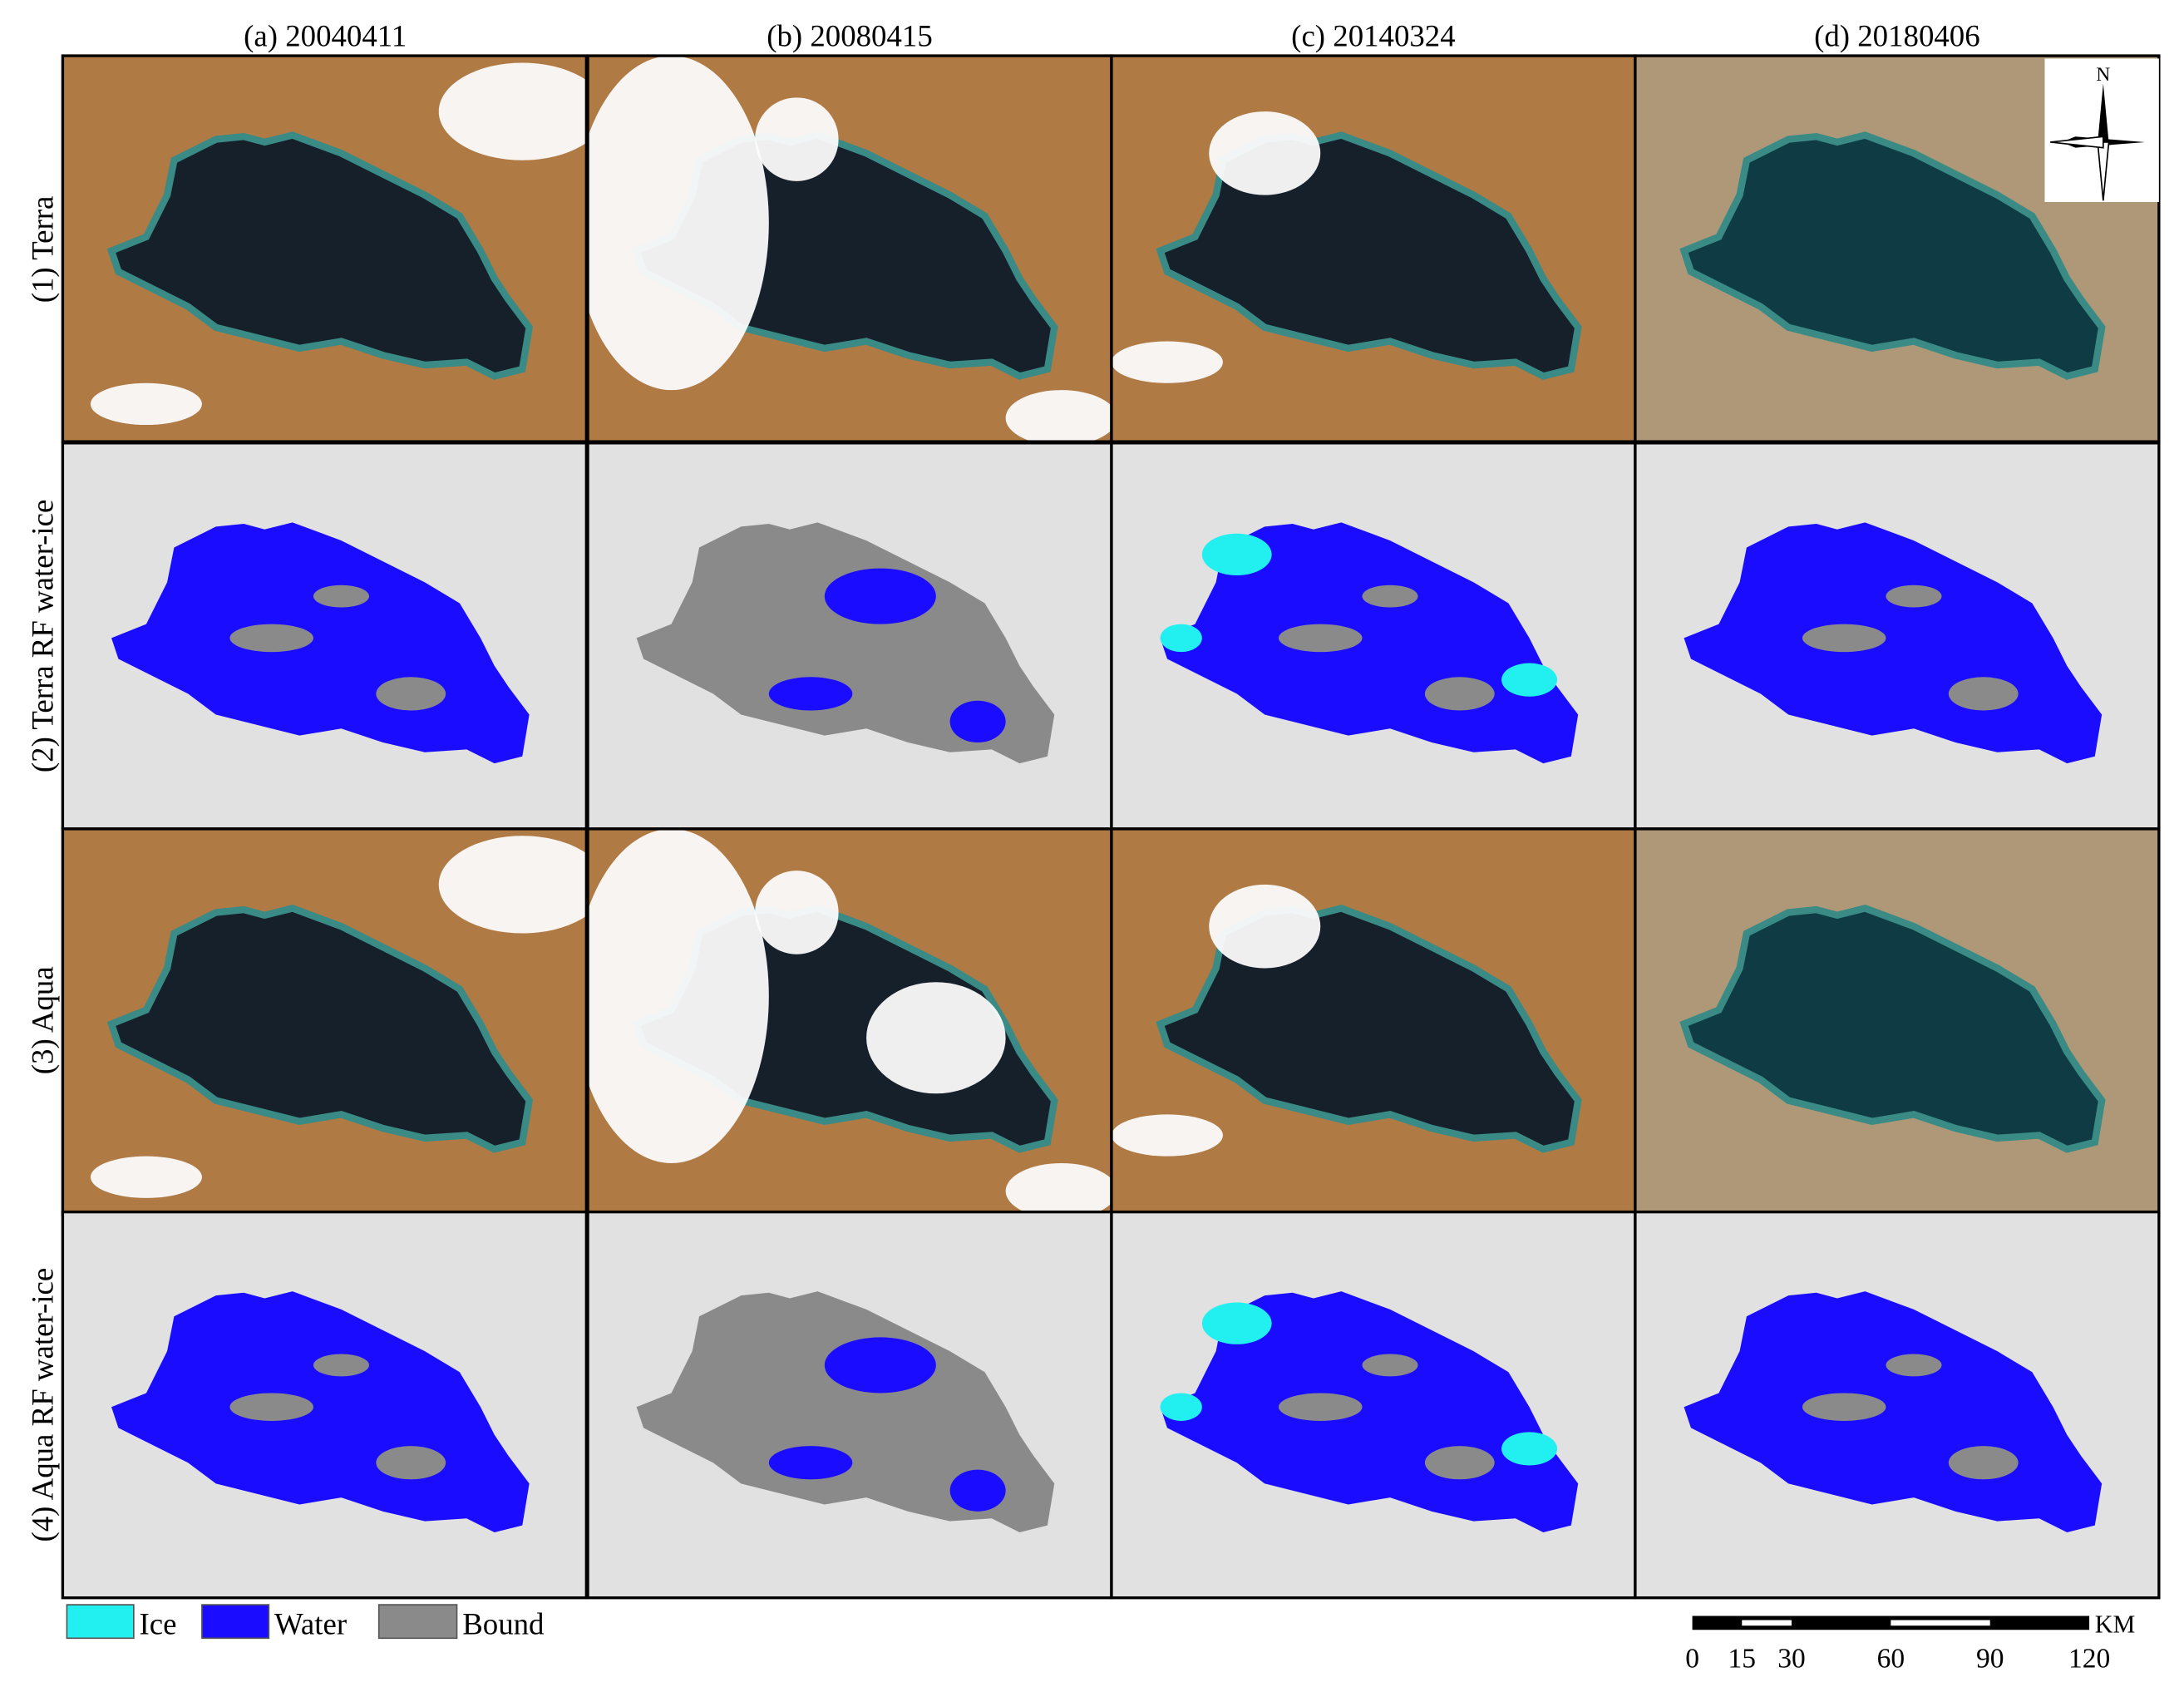  What do you see at coordinates (1791, 1658) in the screenshot?
I see `scale-tick-label: 30` at bounding box center [1791, 1658].